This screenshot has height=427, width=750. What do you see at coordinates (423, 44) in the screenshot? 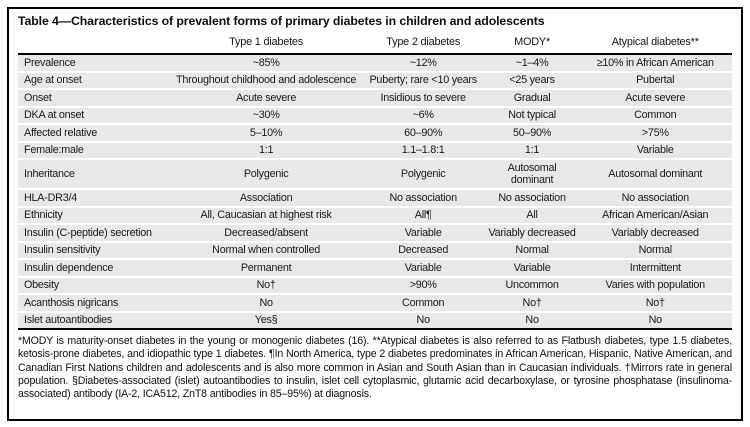
I see `column-header-type2: Type 2 diabetes` at bounding box center [423, 44].